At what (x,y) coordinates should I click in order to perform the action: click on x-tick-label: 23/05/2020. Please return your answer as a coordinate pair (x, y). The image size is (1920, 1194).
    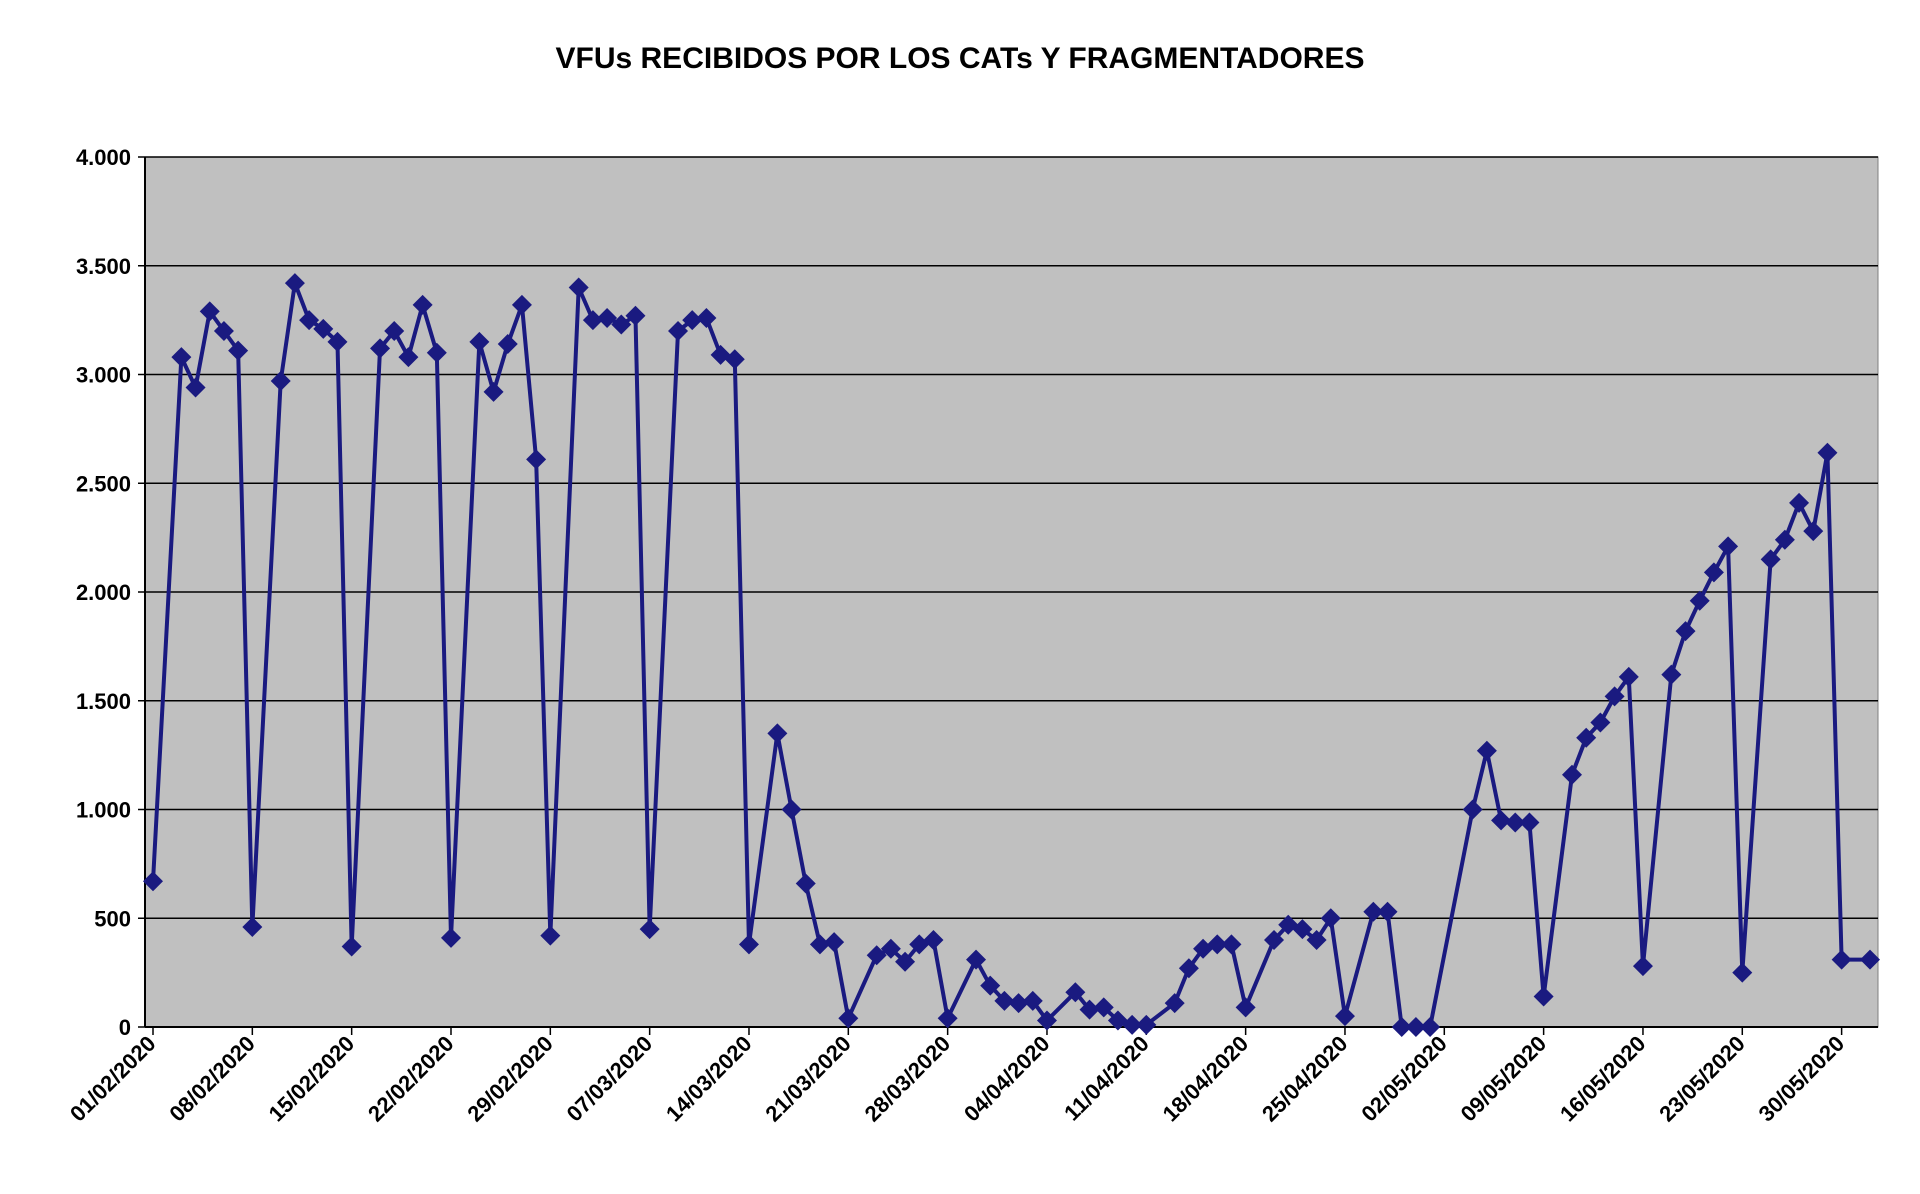
    Looking at the image, I should click on (1702, 1079).